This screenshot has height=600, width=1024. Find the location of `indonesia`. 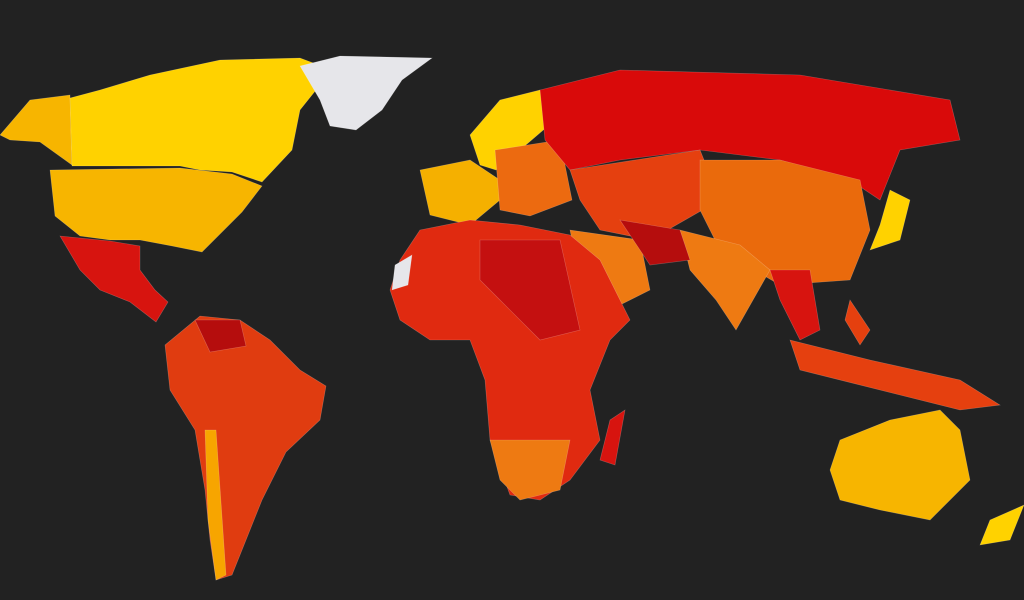

indonesia is located at coordinates (895, 375).